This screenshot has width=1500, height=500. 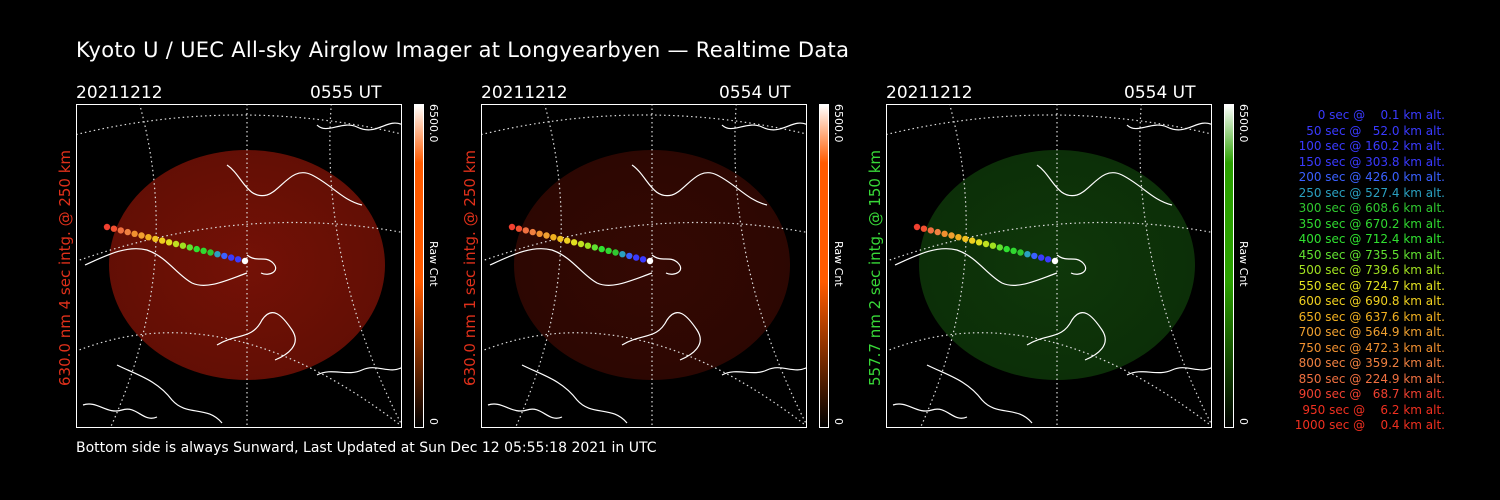 What do you see at coordinates (1243, 123) in the screenshot?
I see `colorbar-3-max: 6500.0` at bounding box center [1243, 123].